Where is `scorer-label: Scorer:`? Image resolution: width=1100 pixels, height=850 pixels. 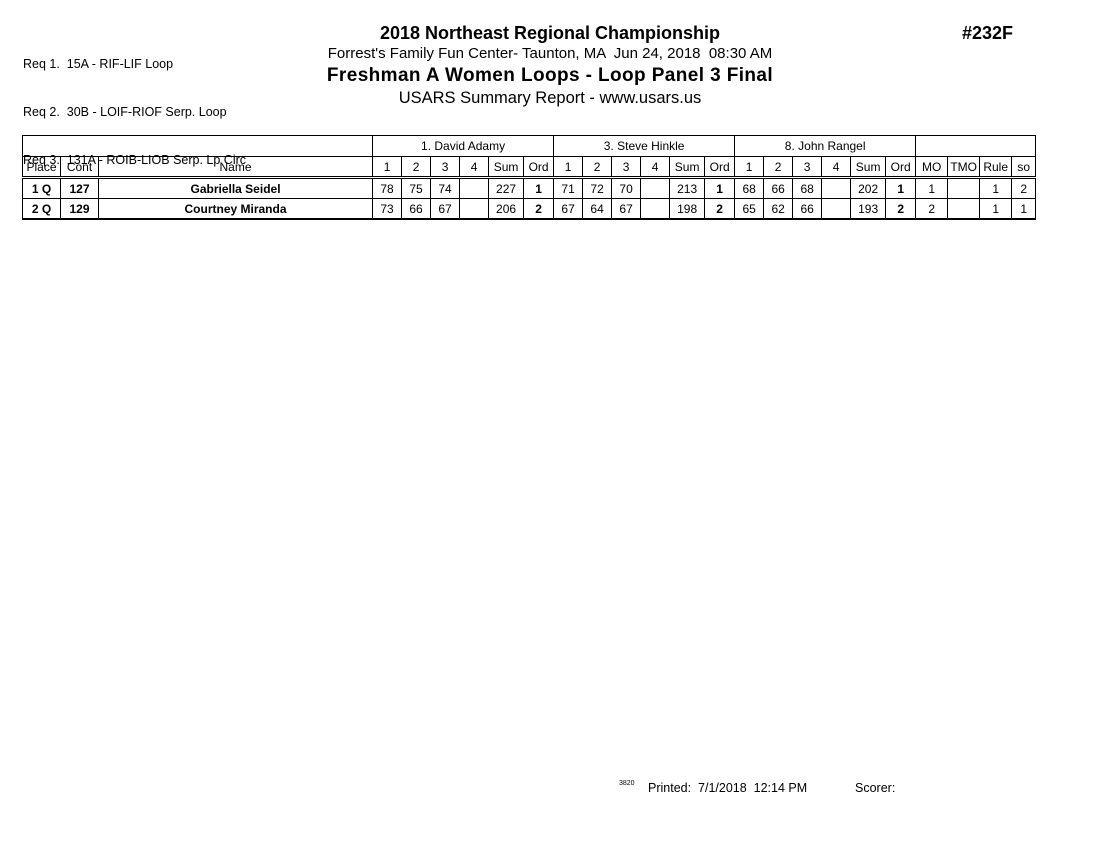
scorer-label: Scorer: is located at coordinates (875, 788).